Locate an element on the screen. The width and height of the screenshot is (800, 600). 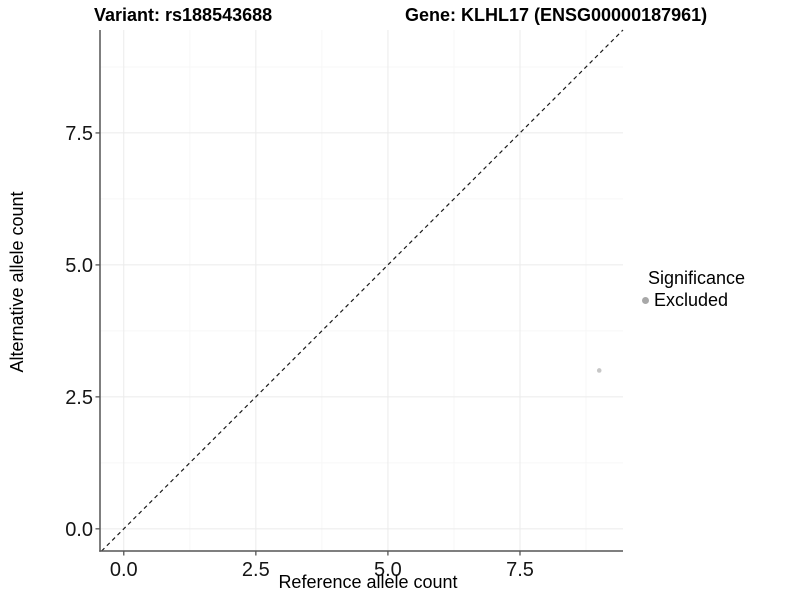
legend: Significance Excluded is located at coordinates (691, 289).